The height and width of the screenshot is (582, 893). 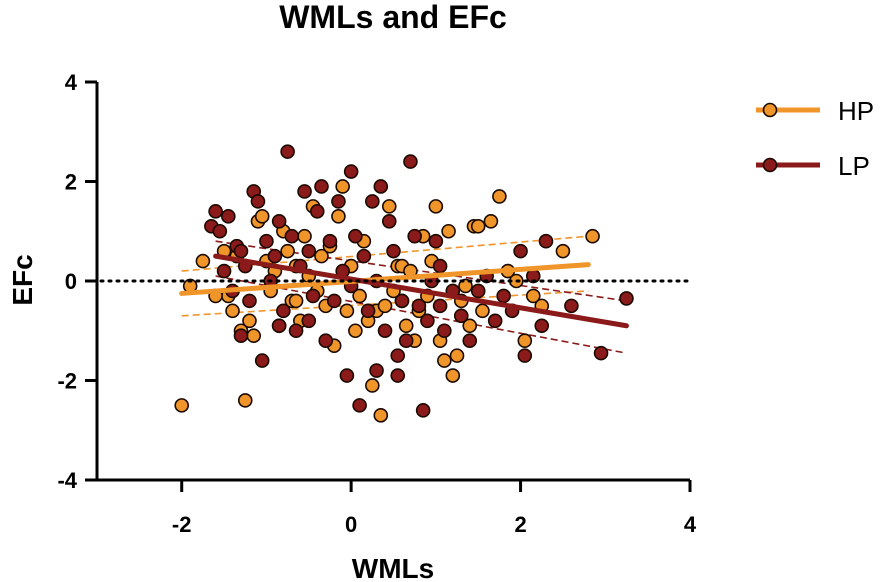 I want to click on hp-legend-marker, so click(x=770, y=110).